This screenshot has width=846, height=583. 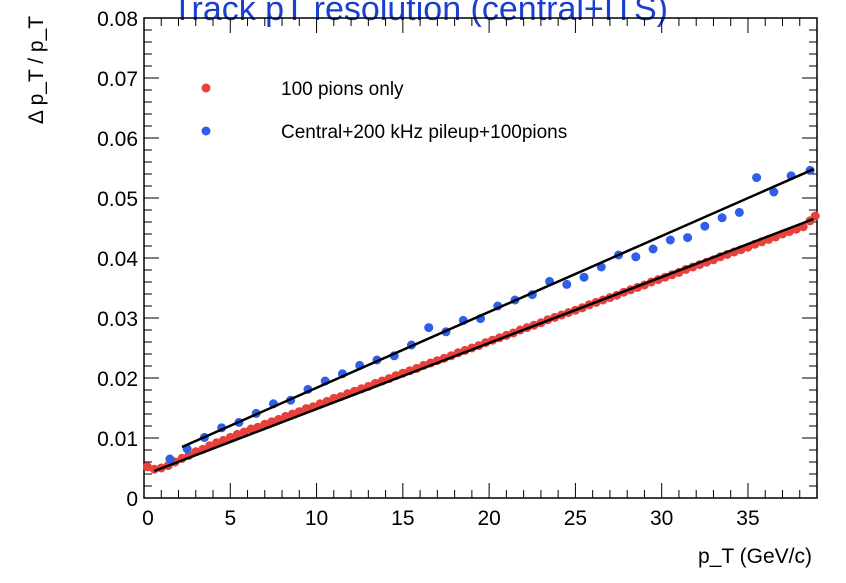 I want to click on y-tick-label: 0.05, so click(x=117, y=199).